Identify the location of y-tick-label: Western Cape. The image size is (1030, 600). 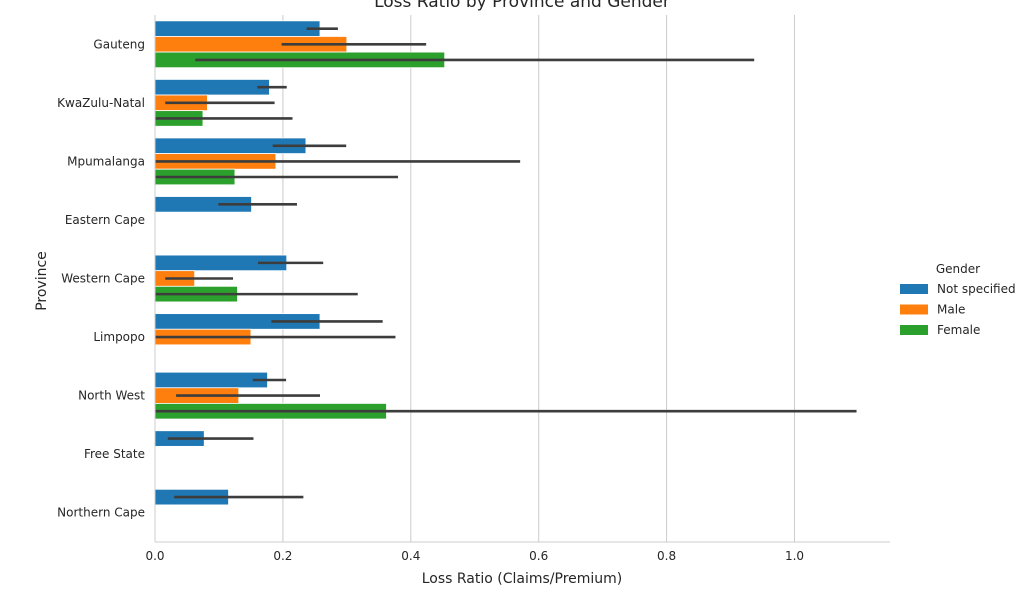
(103, 279).